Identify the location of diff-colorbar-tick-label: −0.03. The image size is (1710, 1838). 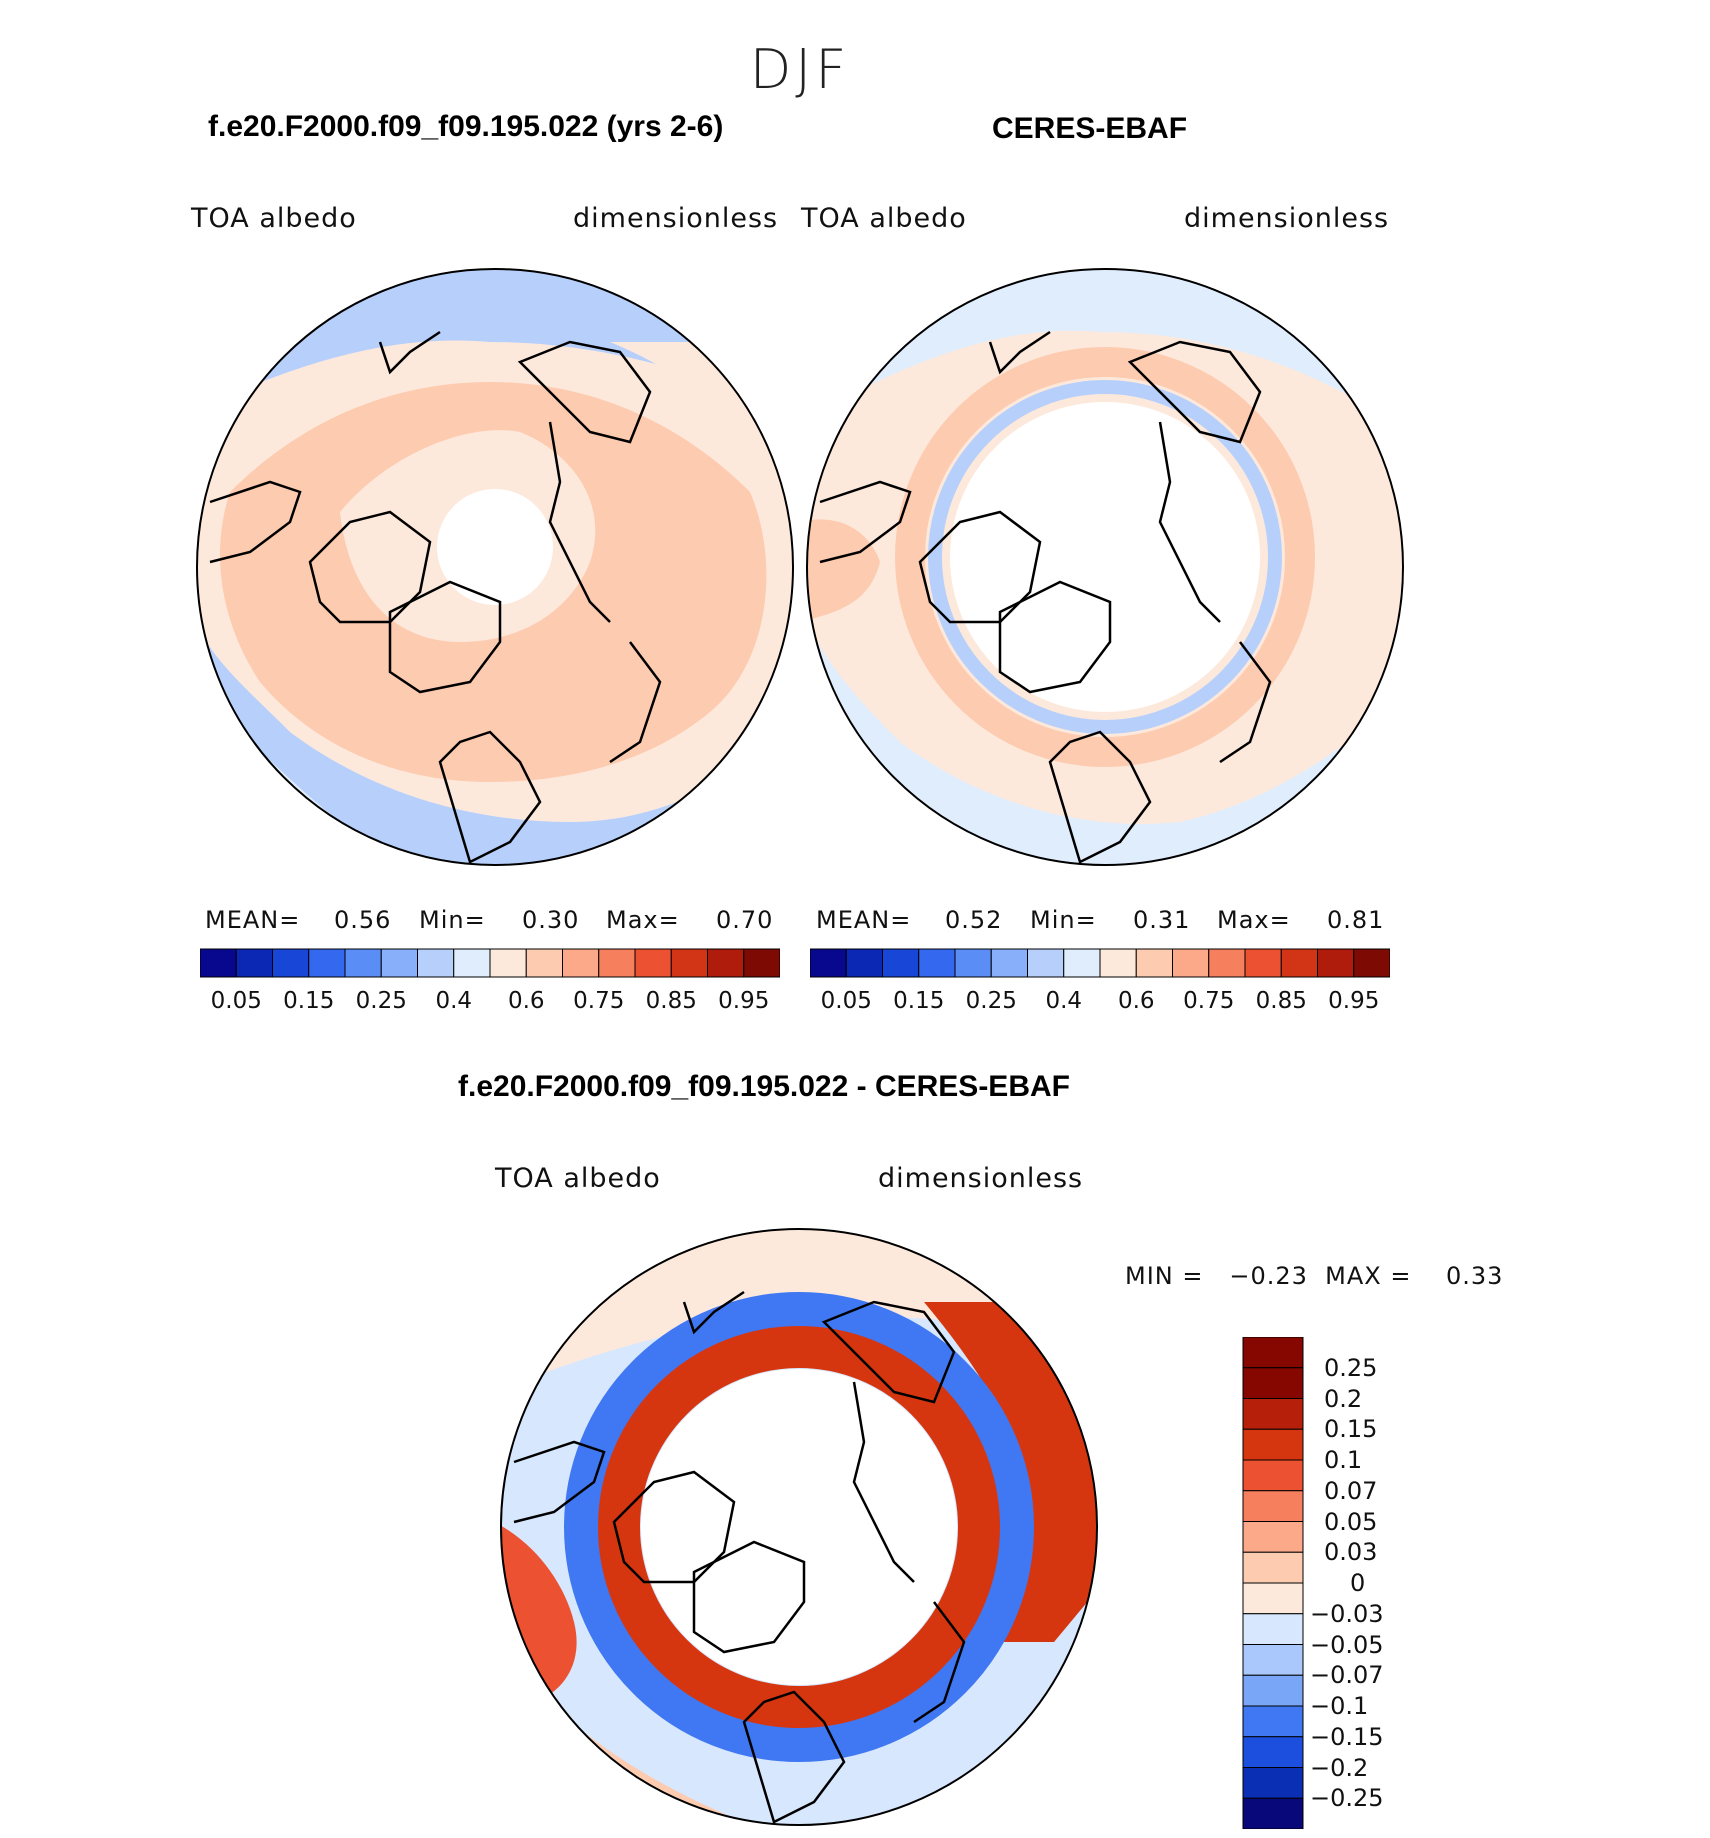
(1347, 1613).